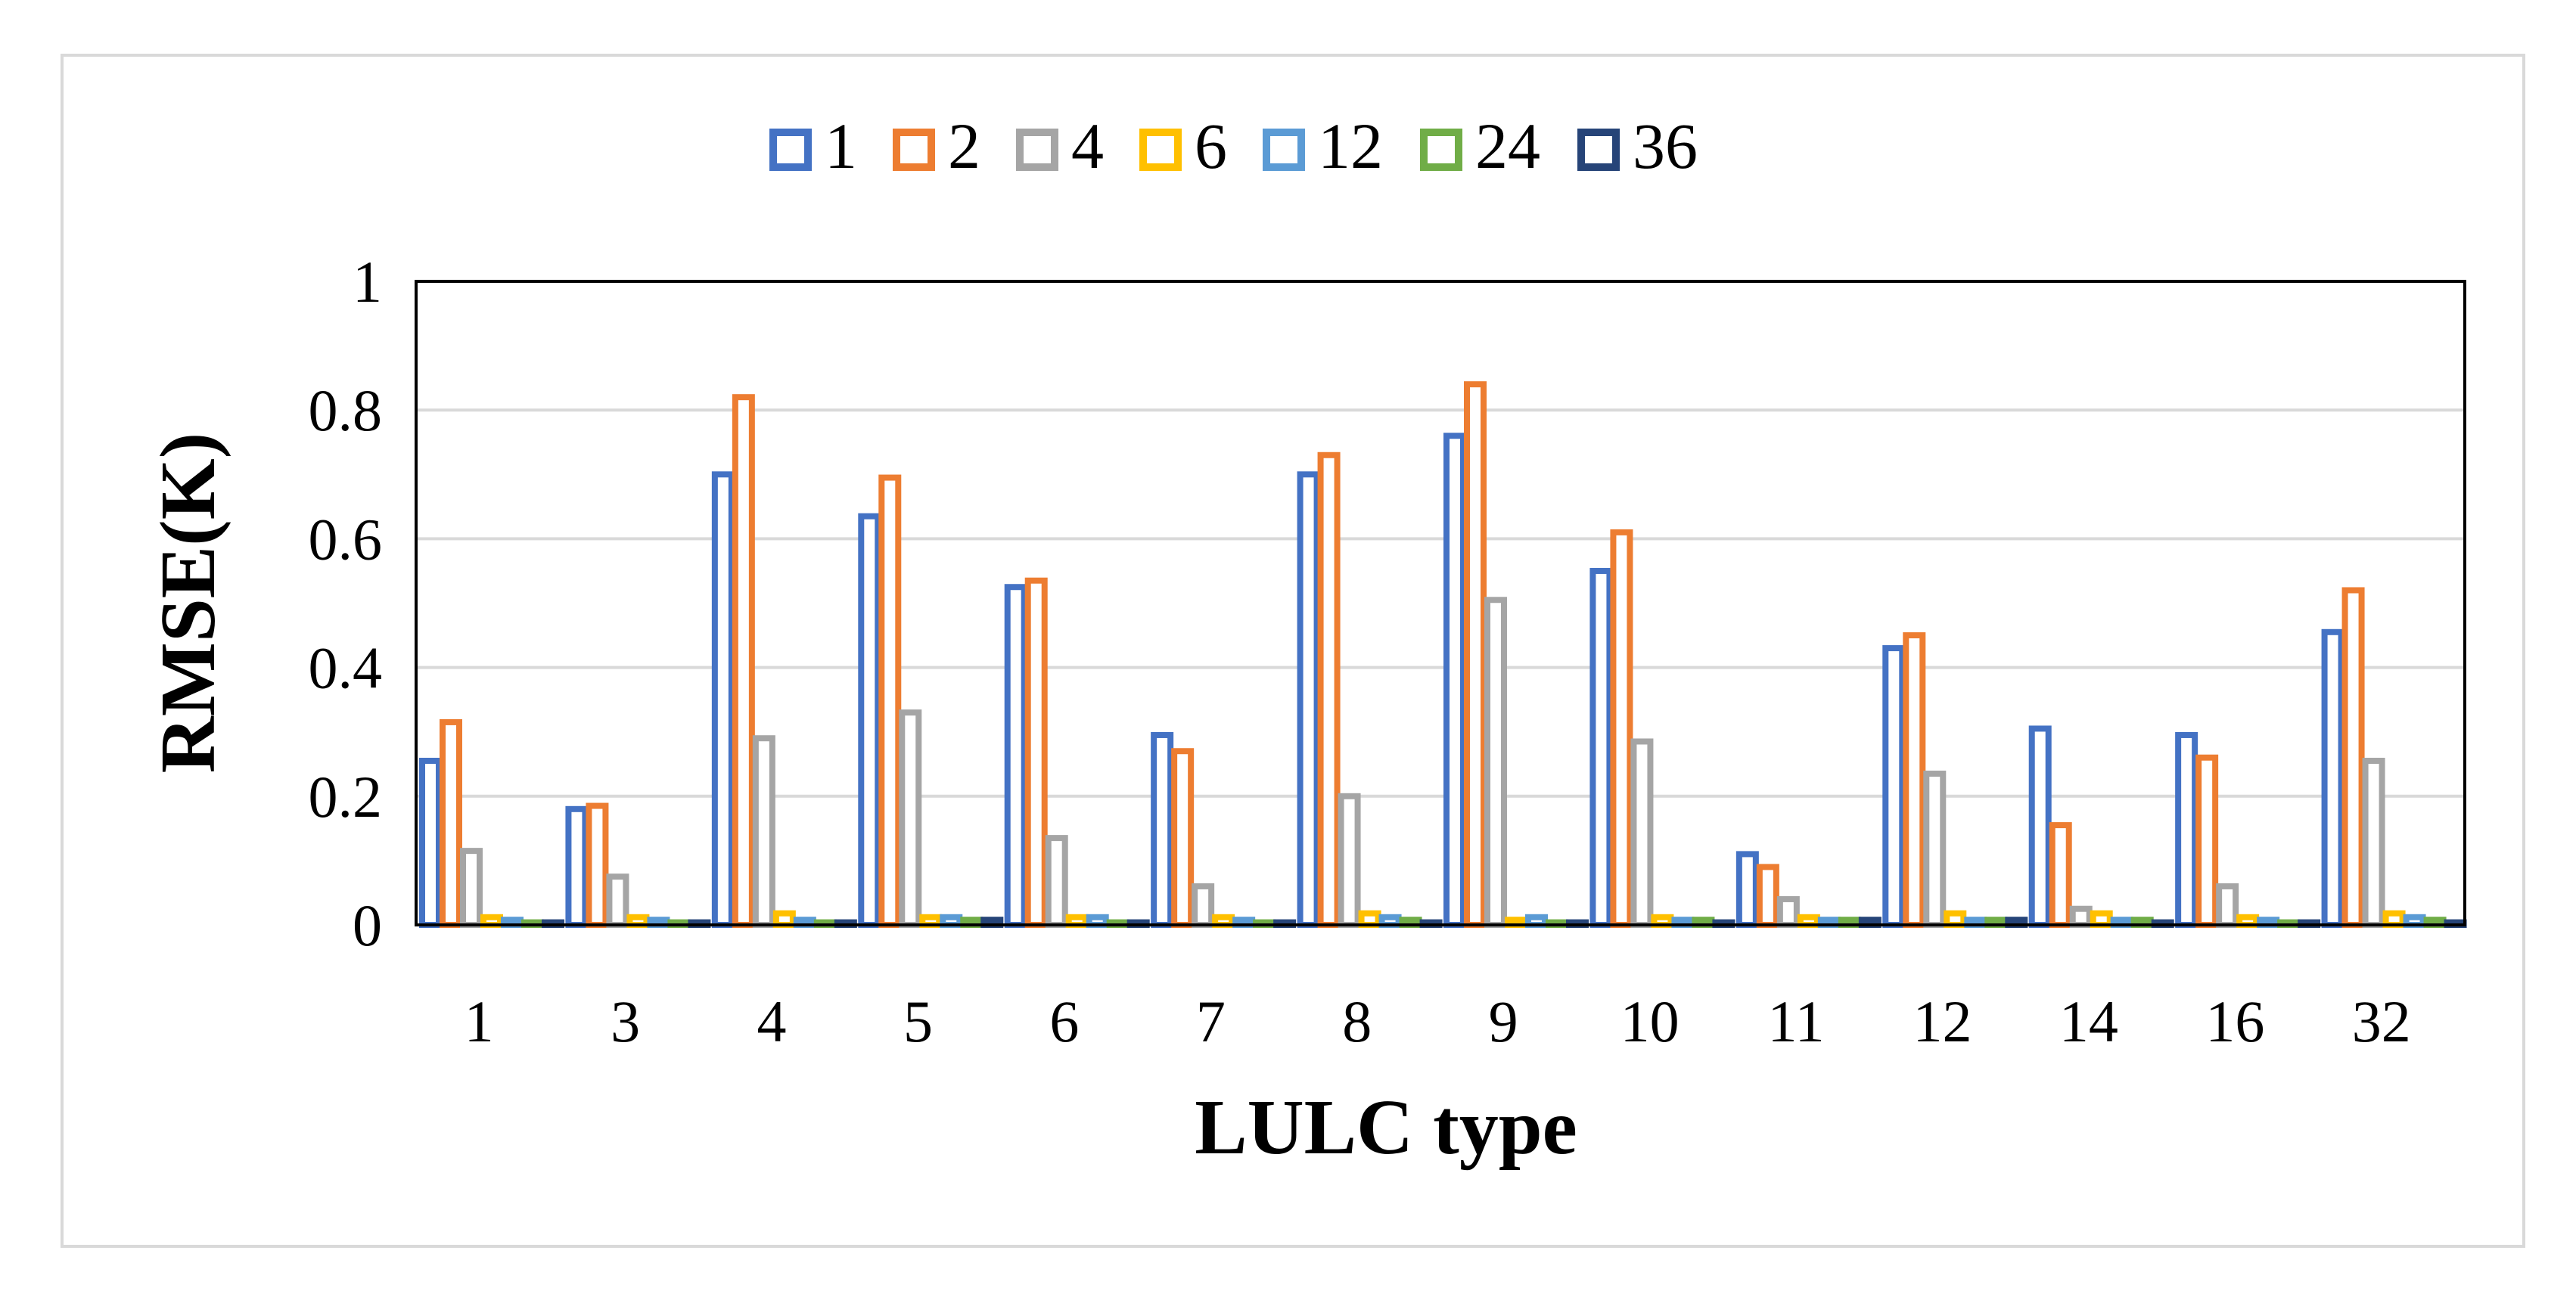 This screenshot has width=2576, height=1297. What do you see at coordinates (625, 1021) in the screenshot?
I see `x-tick-label: 3` at bounding box center [625, 1021].